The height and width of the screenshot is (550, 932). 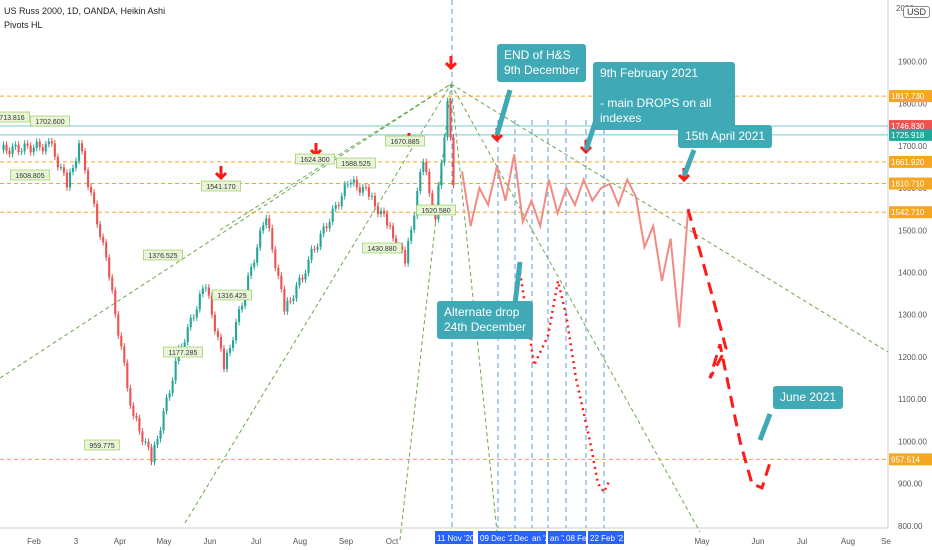 I want to click on x-tick-label: 3, so click(x=76, y=541).